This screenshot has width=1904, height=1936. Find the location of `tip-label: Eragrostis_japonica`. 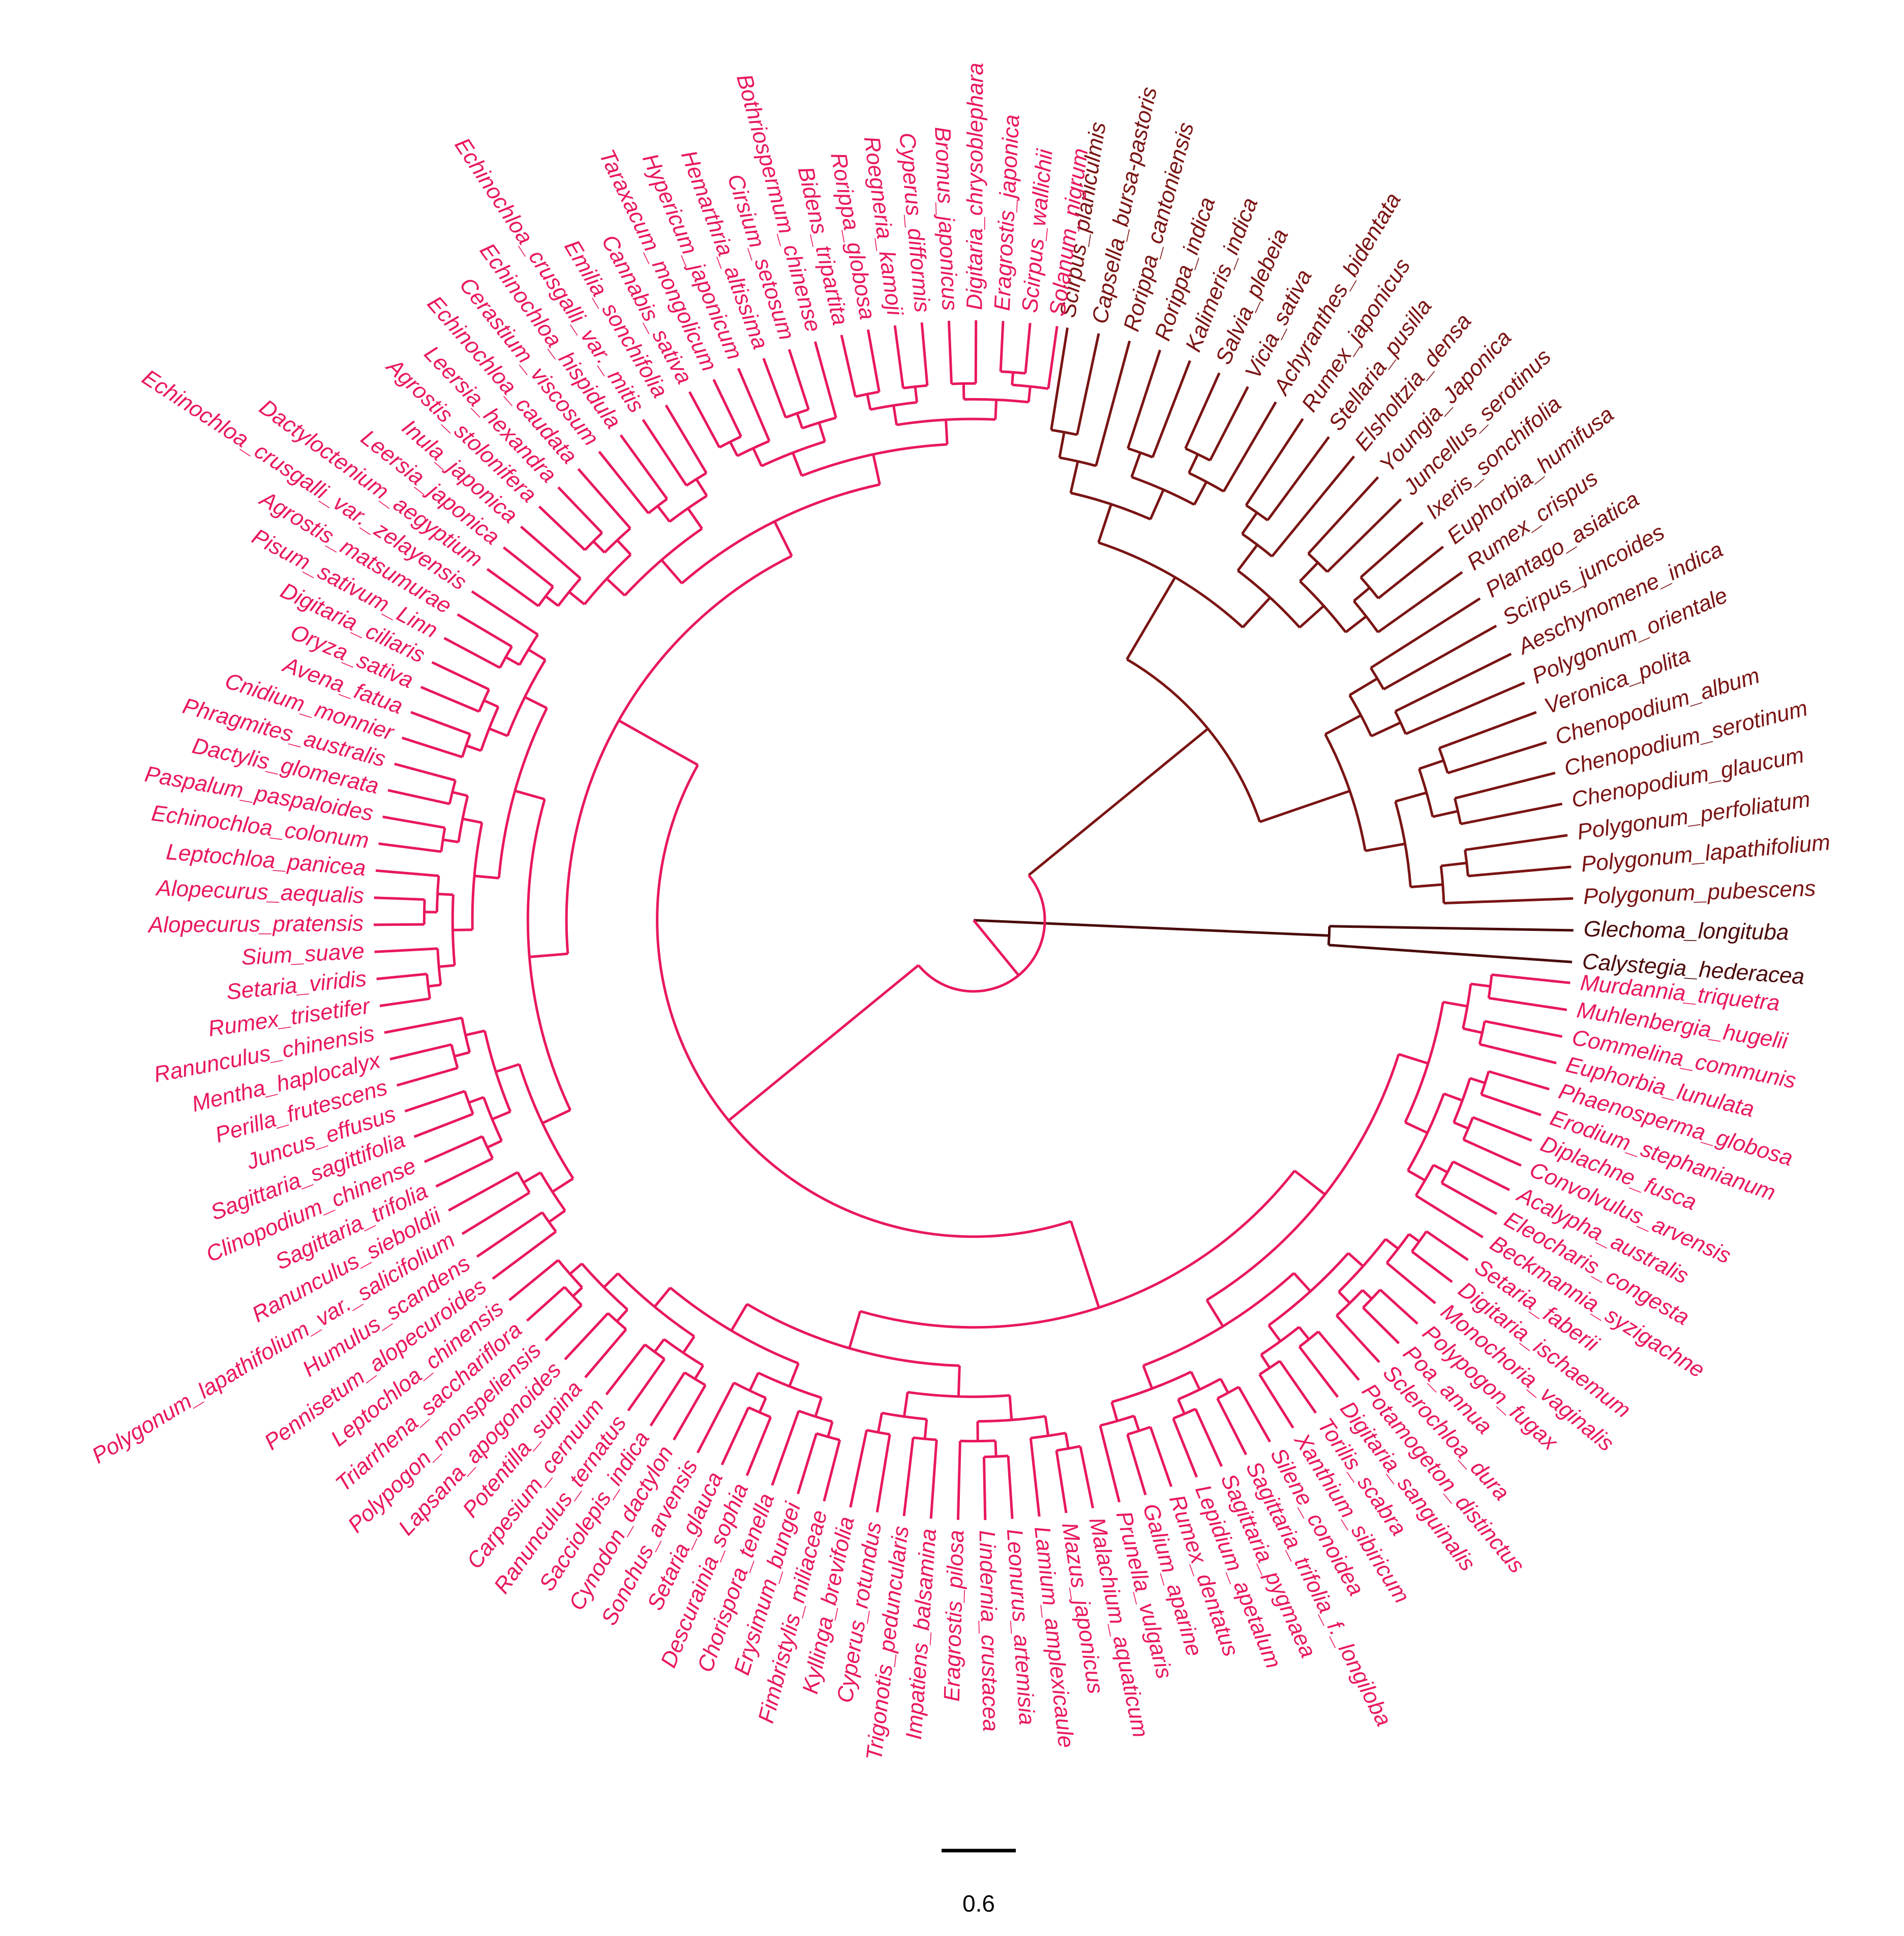

tip-label: Eragrostis_japonica is located at coordinates (1007, 212).